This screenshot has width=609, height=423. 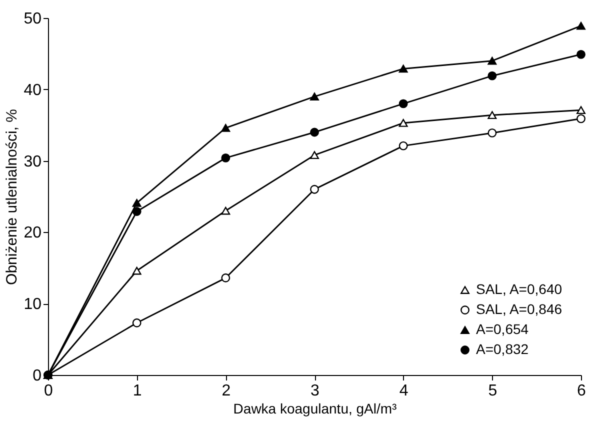 What do you see at coordinates (226, 391) in the screenshot?
I see `x-tick-label: 2` at bounding box center [226, 391].